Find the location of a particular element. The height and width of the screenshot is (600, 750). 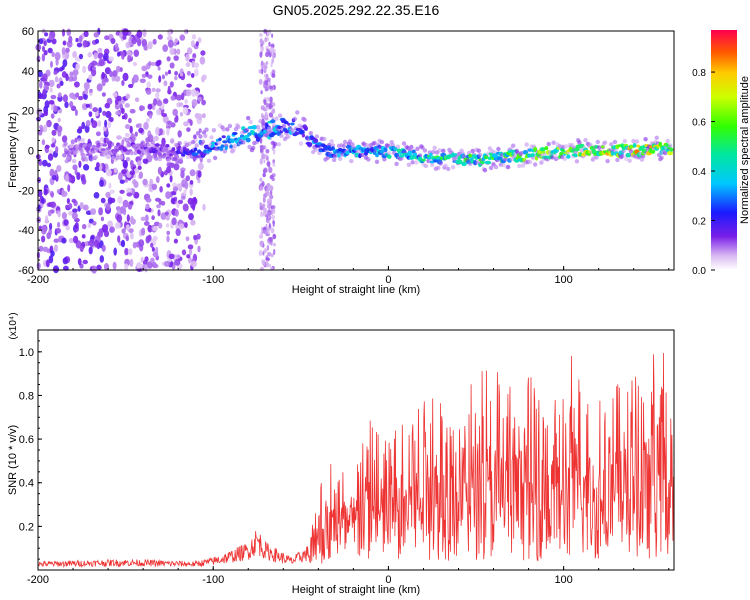

spectrogram-ytick-label: -60 is located at coordinates (26, 271).